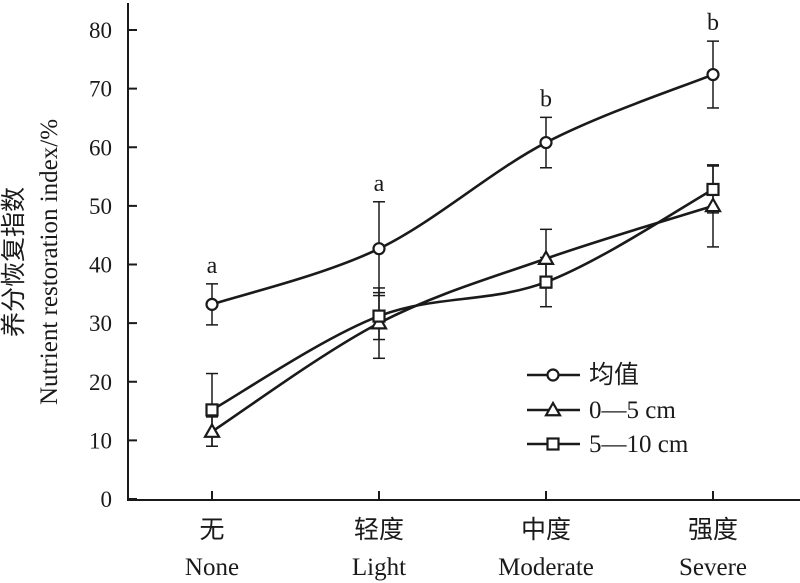 This screenshot has height=583, width=800. Describe the element at coordinates (100, 206) in the screenshot. I see `y-tick-label: 50` at that location.